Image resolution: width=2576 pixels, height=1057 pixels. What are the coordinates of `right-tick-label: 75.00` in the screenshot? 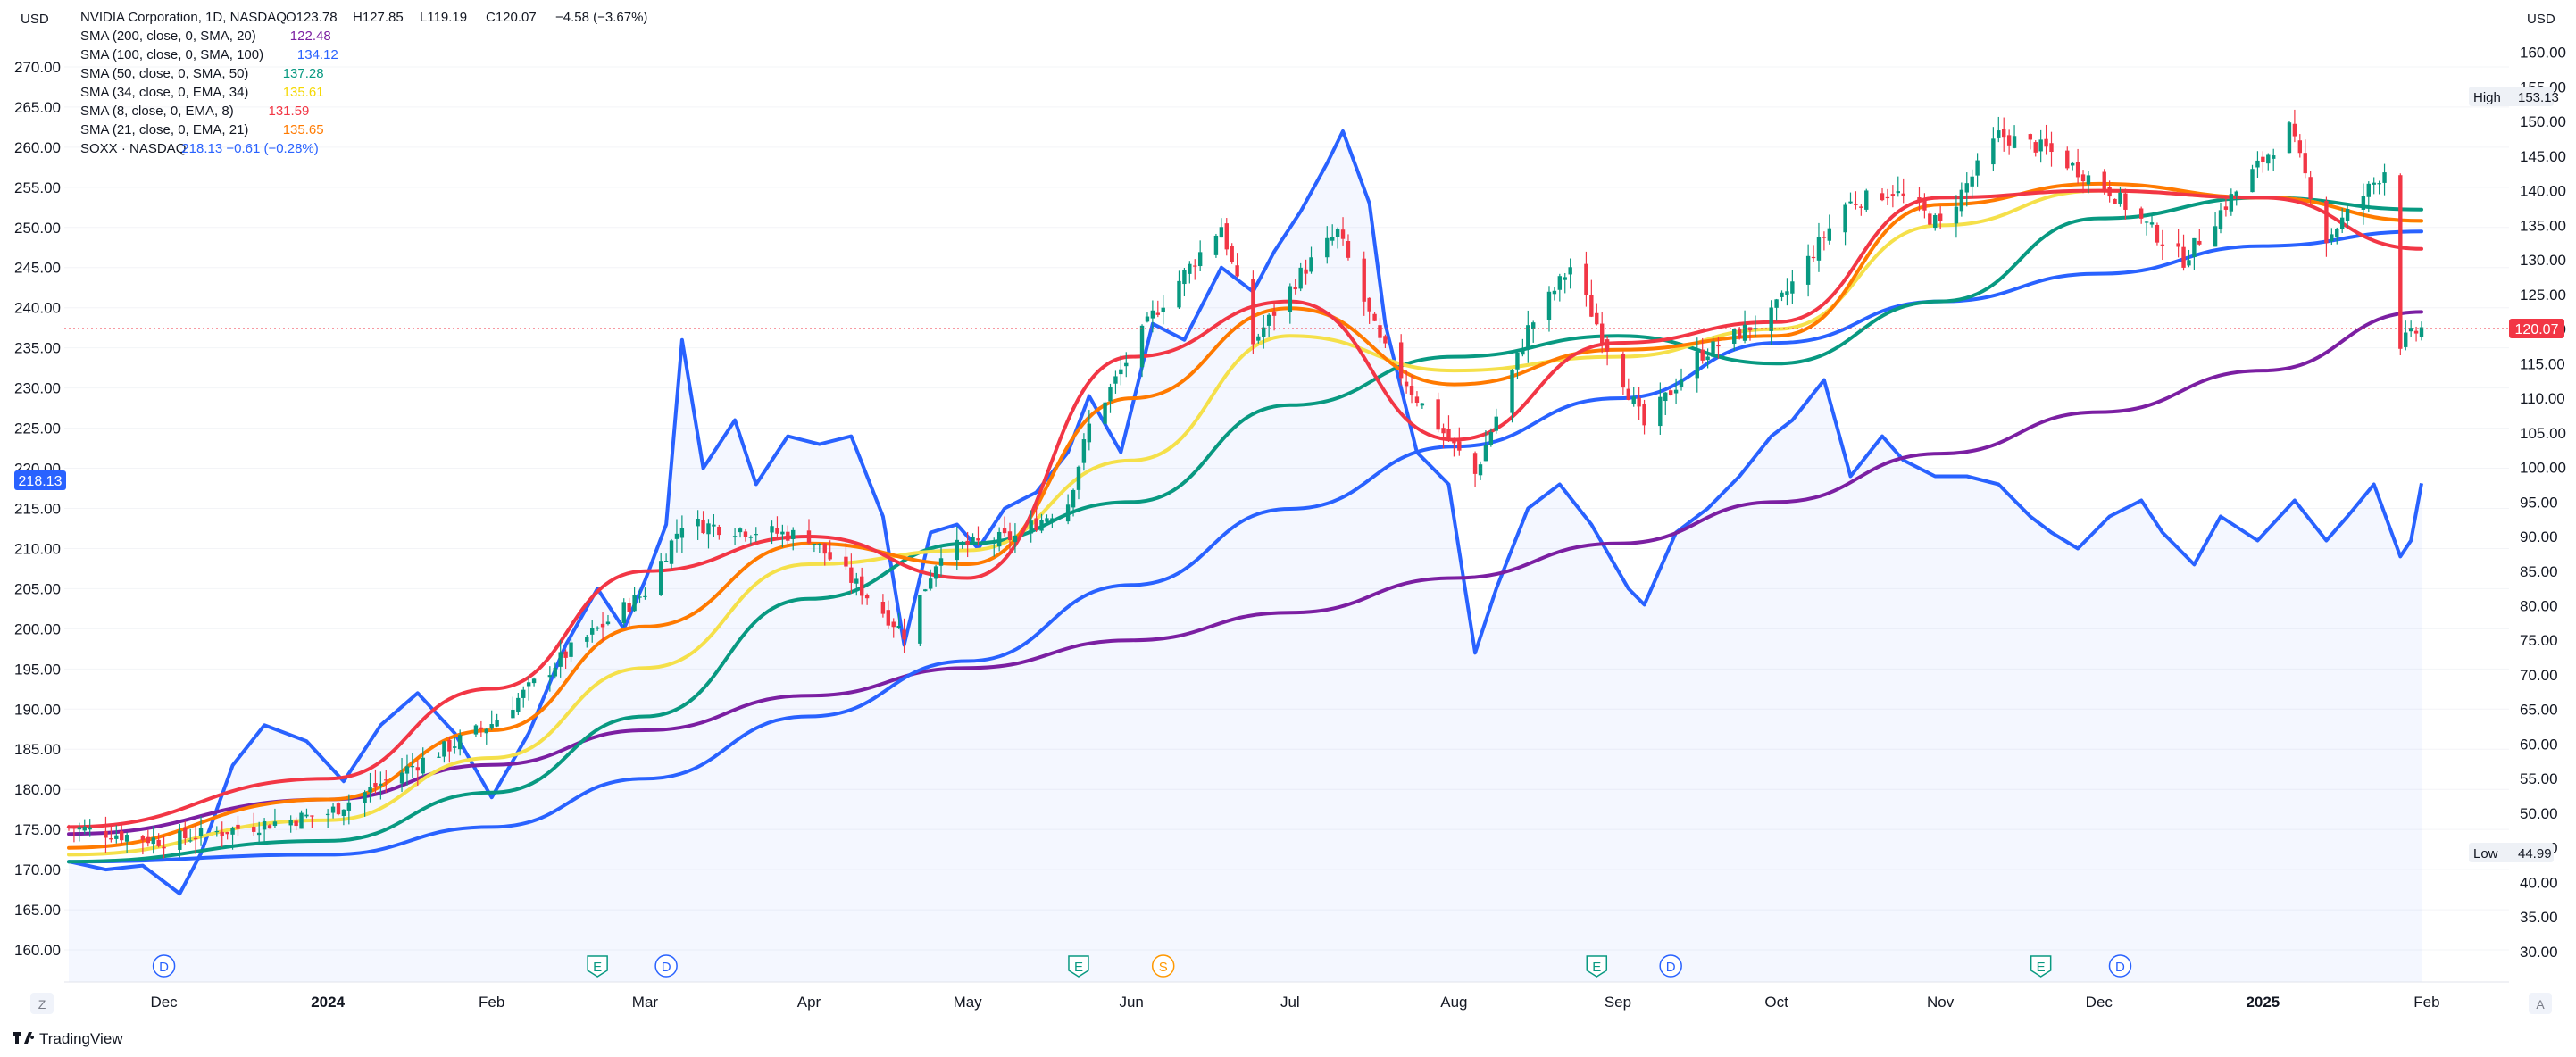 It's located at (2539, 640).